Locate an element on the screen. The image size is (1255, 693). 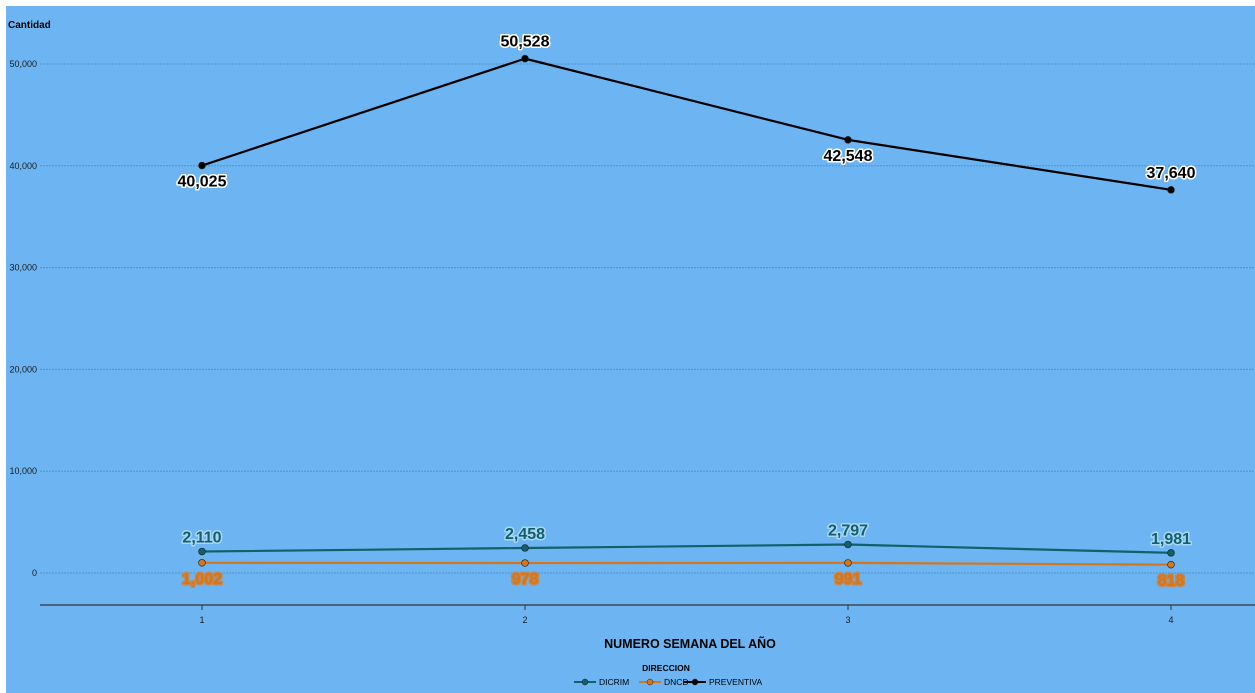
series-line-dicrim is located at coordinates (686, 548).